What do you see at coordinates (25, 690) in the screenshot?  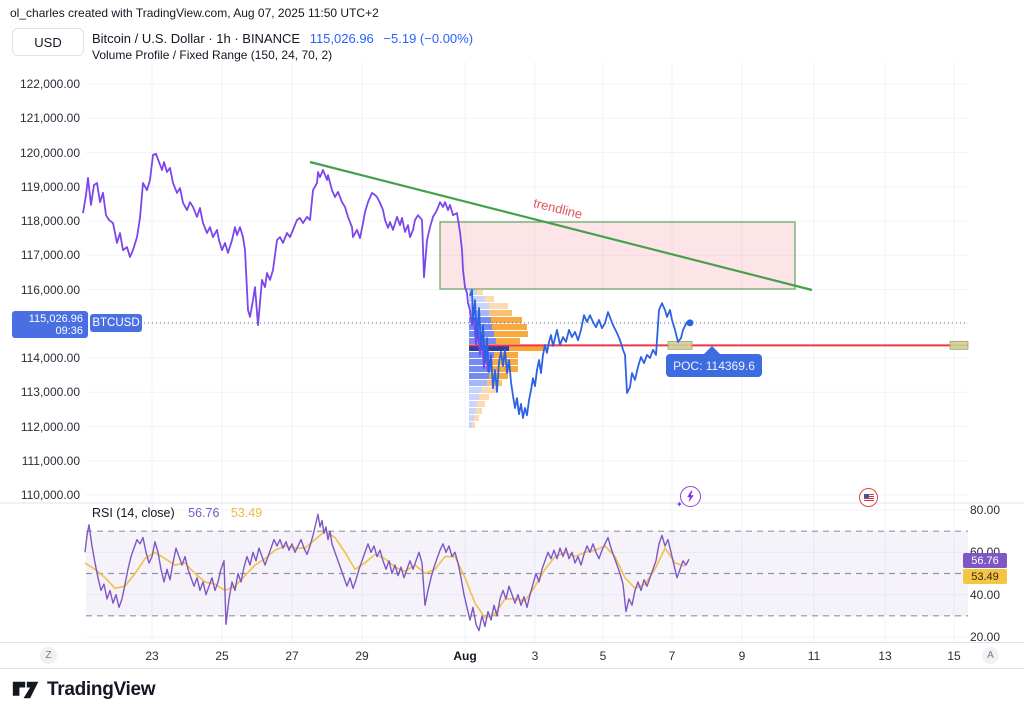 I see `tradingview-logo-mark` at bounding box center [25, 690].